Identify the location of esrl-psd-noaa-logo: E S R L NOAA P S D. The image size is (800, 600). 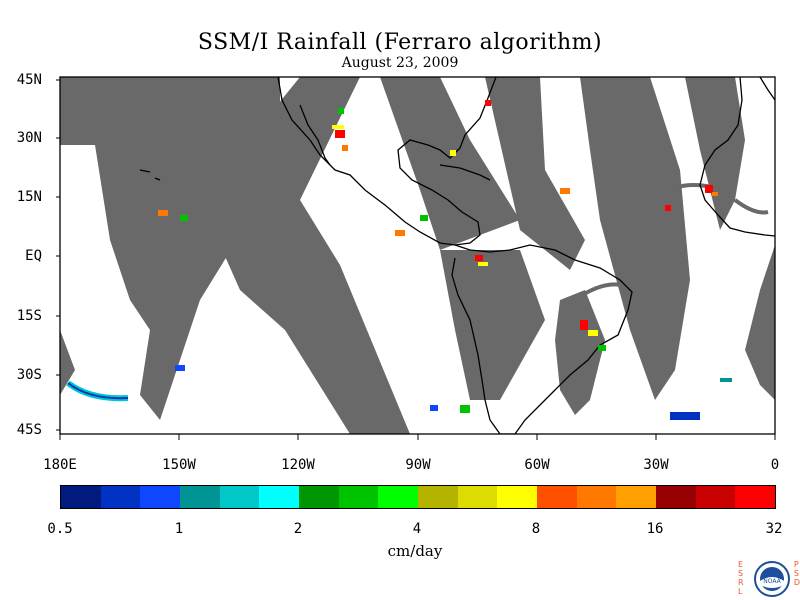
(769, 580).